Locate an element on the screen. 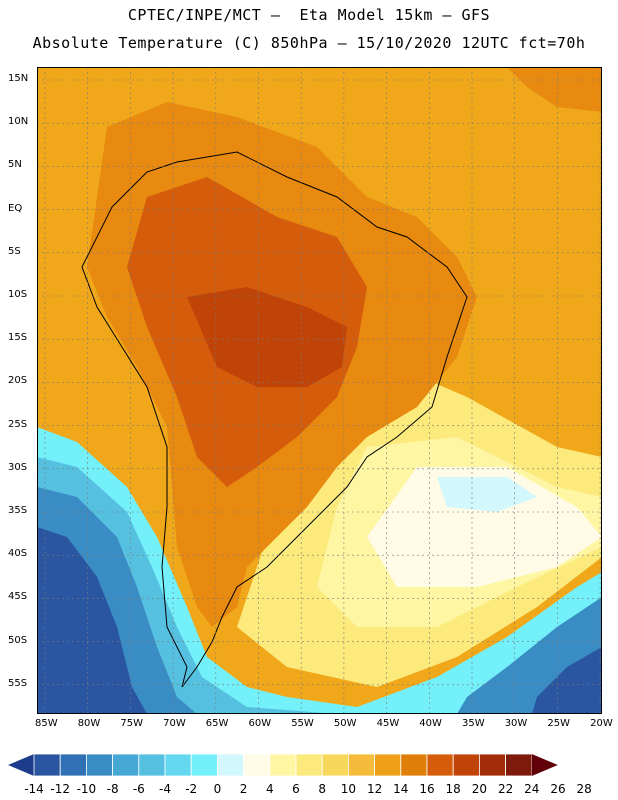 This screenshot has height=800, width=618. lon-label: 20W is located at coordinates (601, 723).